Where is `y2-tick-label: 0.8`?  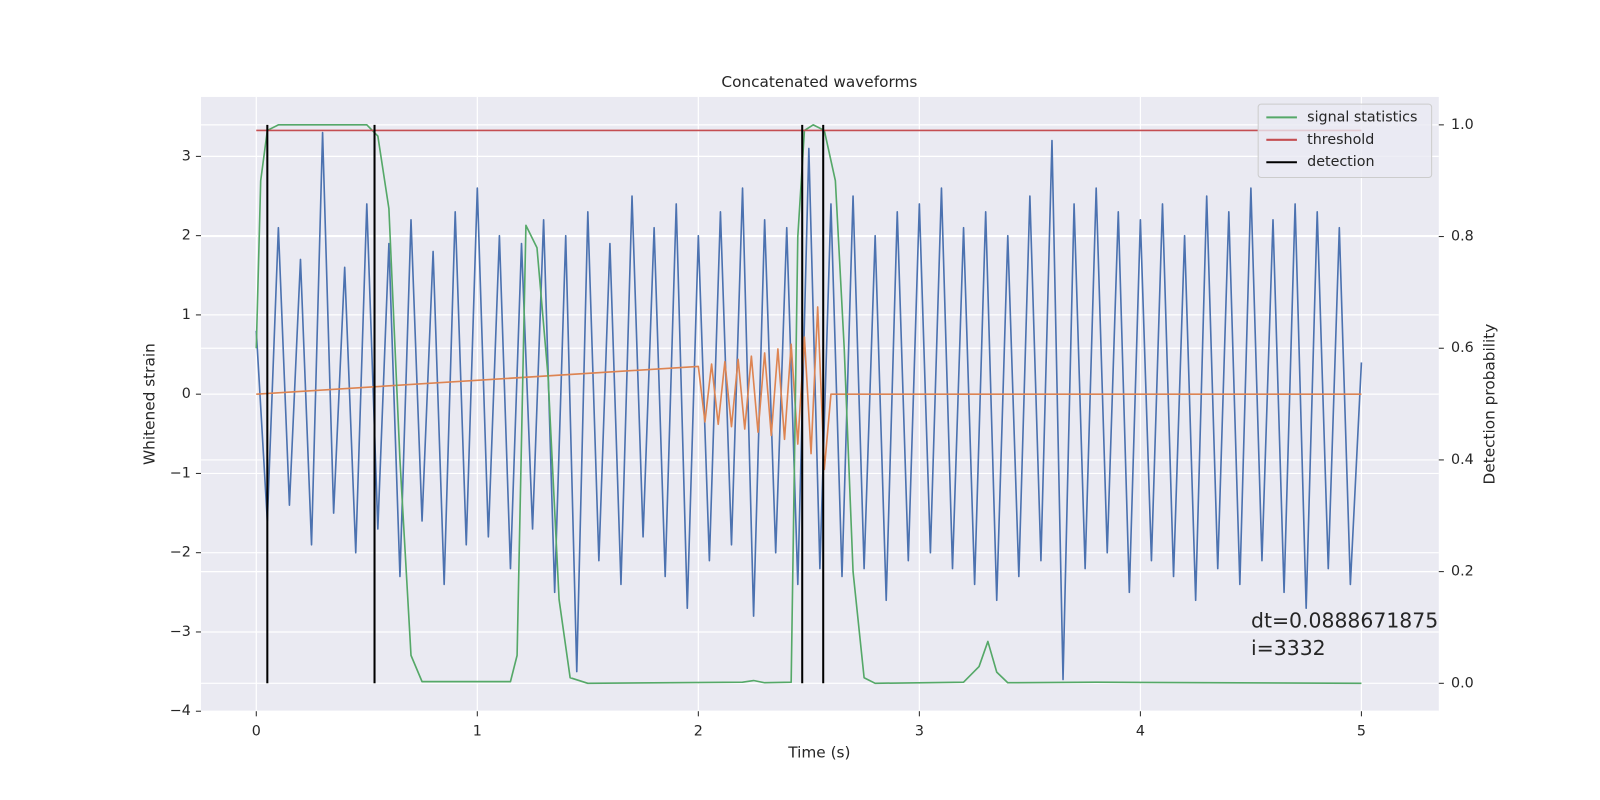 y2-tick-label: 0.8 is located at coordinates (1462, 237).